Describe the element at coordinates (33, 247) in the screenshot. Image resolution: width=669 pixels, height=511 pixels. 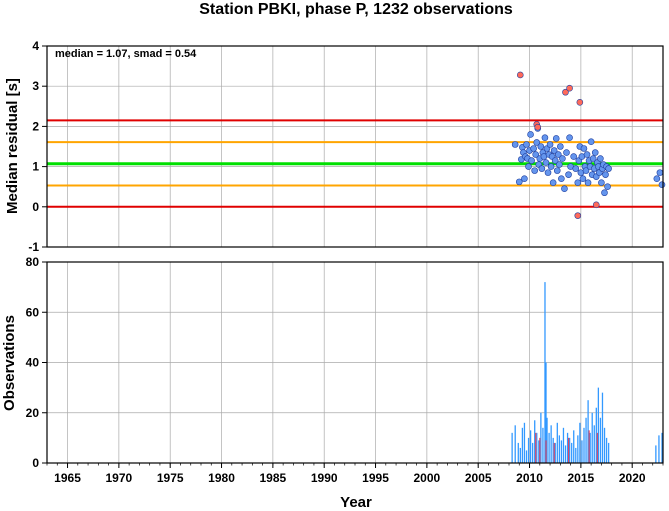
I see `top-ytick-label-0: -1` at that location.